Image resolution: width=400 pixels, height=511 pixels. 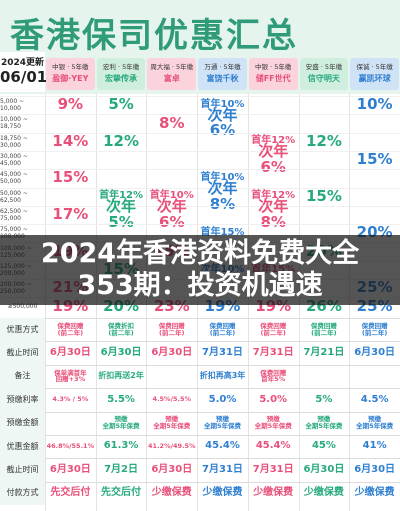 I want to click on tier-label: ≥500,000, so click(x=22, y=306).